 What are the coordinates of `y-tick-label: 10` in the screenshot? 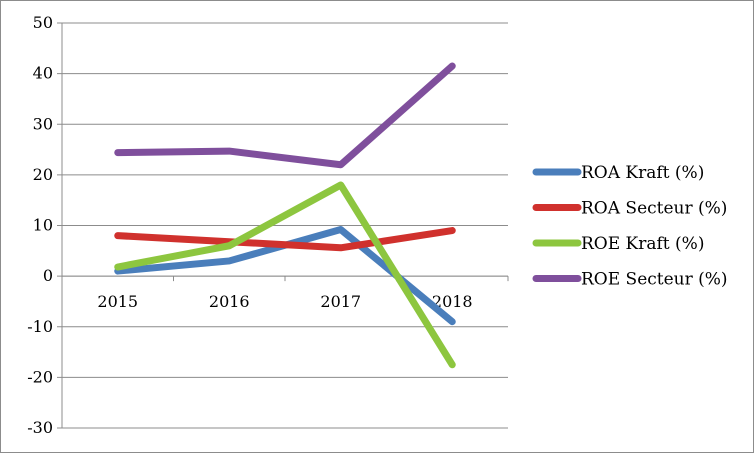 It's located at (43, 225).